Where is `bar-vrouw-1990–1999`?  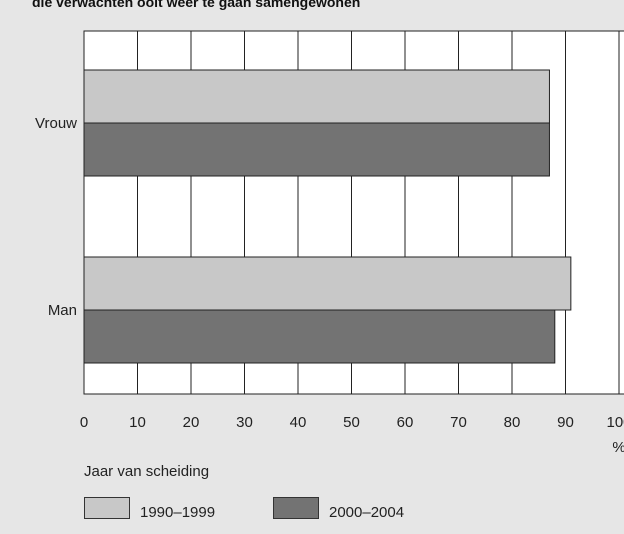 bar-vrouw-1990–1999 is located at coordinates (316, 96).